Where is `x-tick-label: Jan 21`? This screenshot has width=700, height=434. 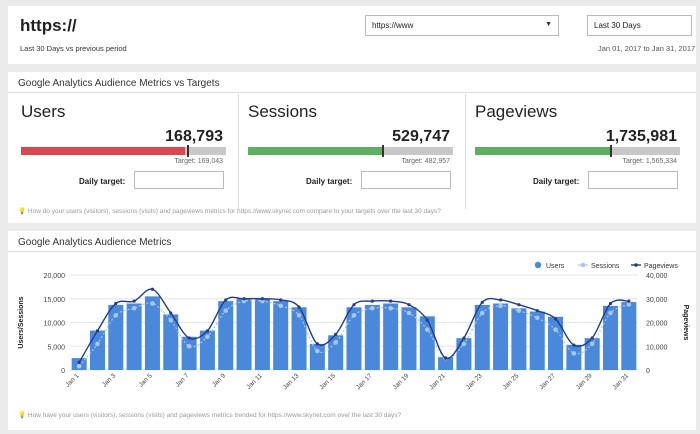
x-tick-label: Jan 21 is located at coordinates (437, 381).